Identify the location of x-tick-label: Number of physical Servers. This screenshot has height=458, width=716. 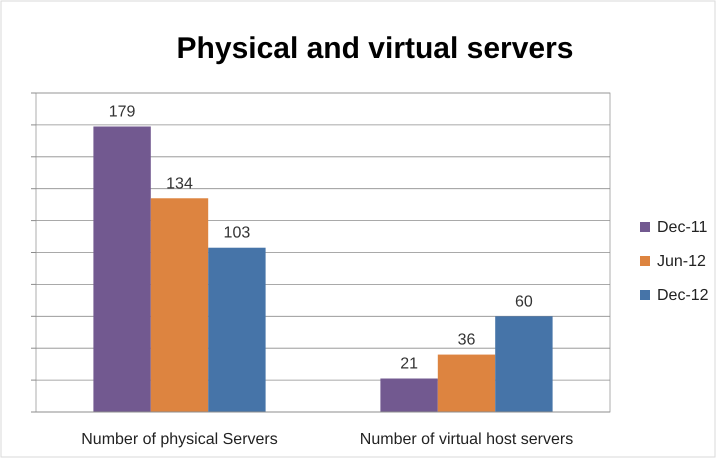
(179, 439).